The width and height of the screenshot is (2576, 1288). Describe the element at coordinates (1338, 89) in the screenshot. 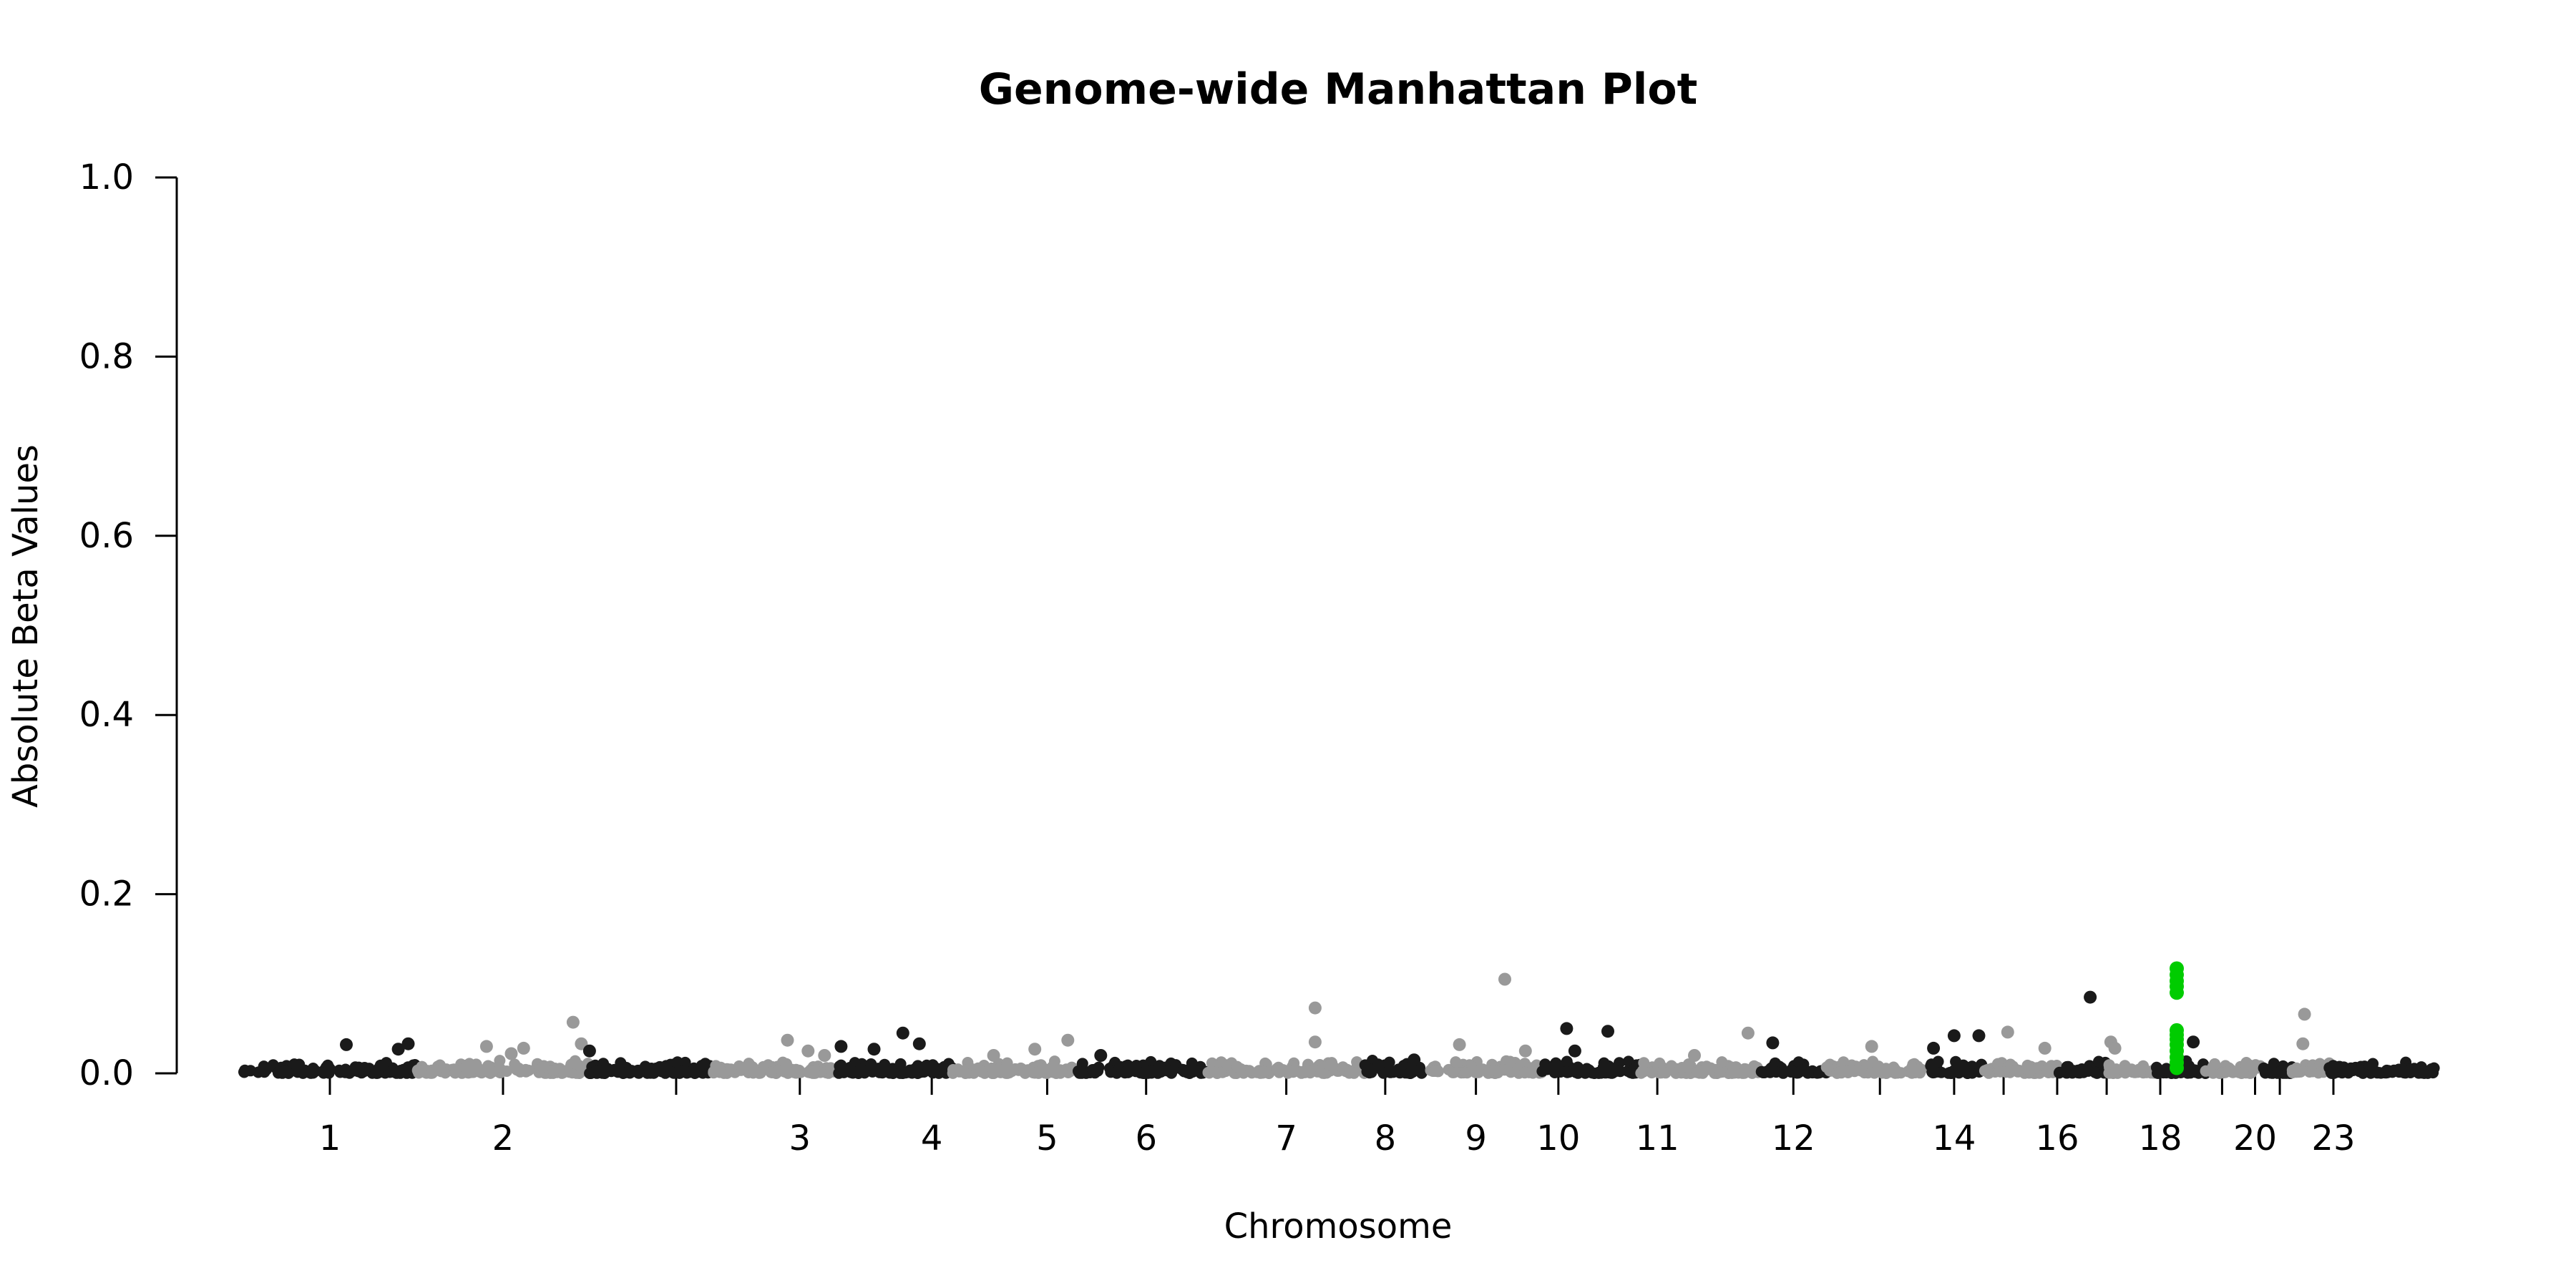

I see `chart-title: Genome-wide Manhattan Plot` at that location.